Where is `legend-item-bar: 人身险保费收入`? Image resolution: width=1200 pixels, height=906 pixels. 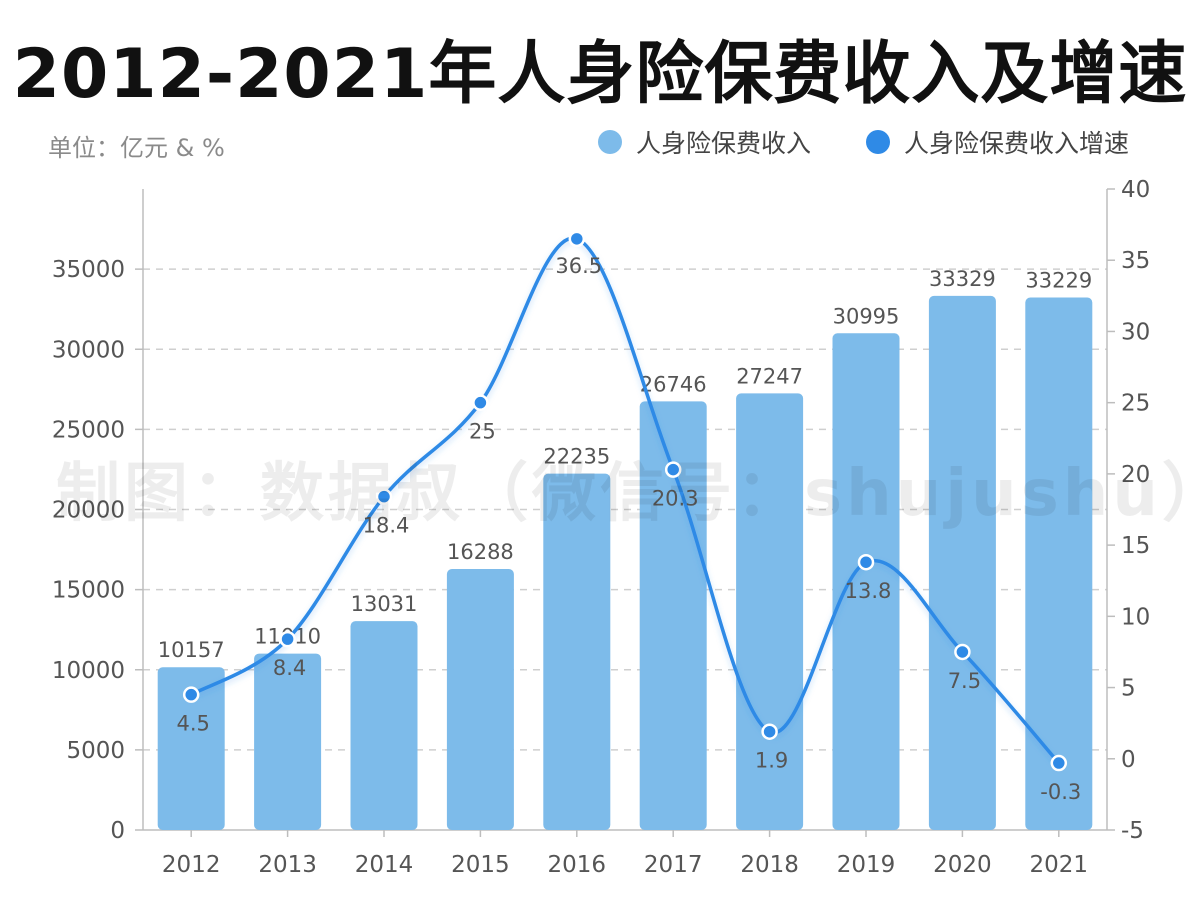
legend-item-bar: 人身险保费收入 is located at coordinates (704, 142).